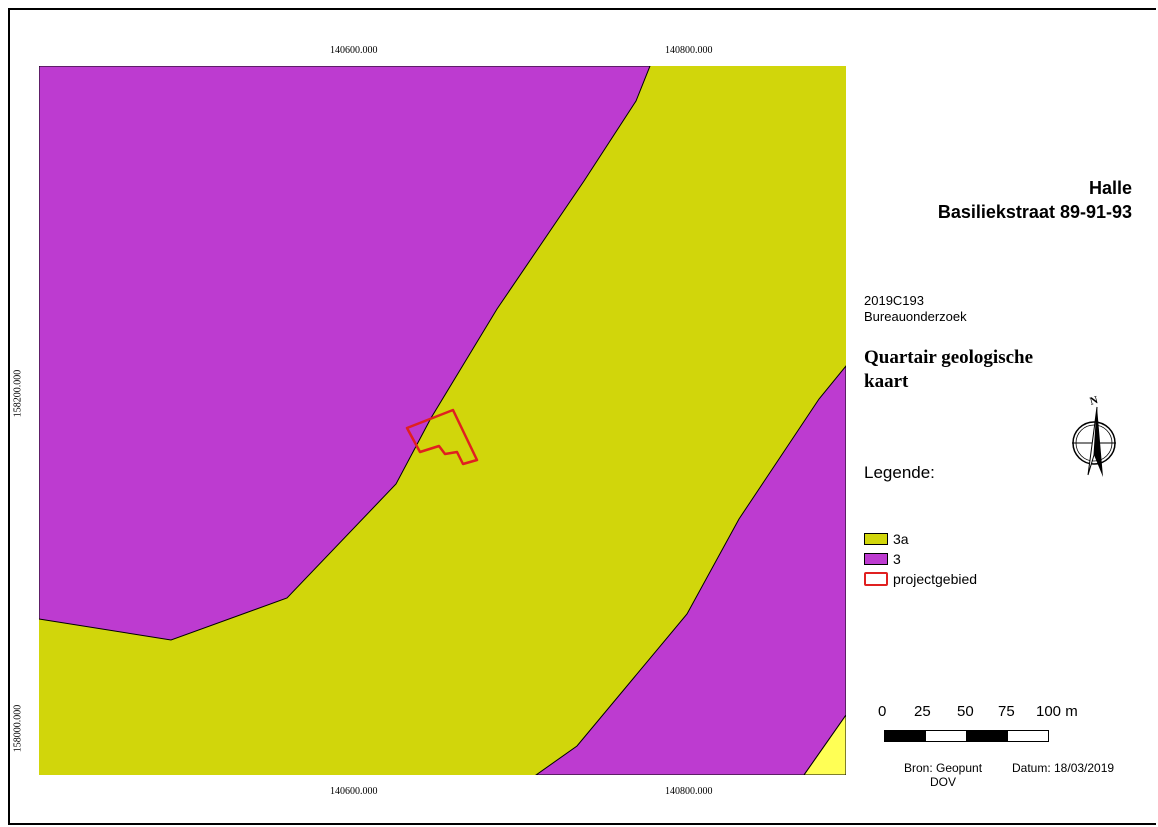  What do you see at coordinates (1006, 711) in the screenshot?
I see `scale-label-75: 75` at bounding box center [1006, 711].